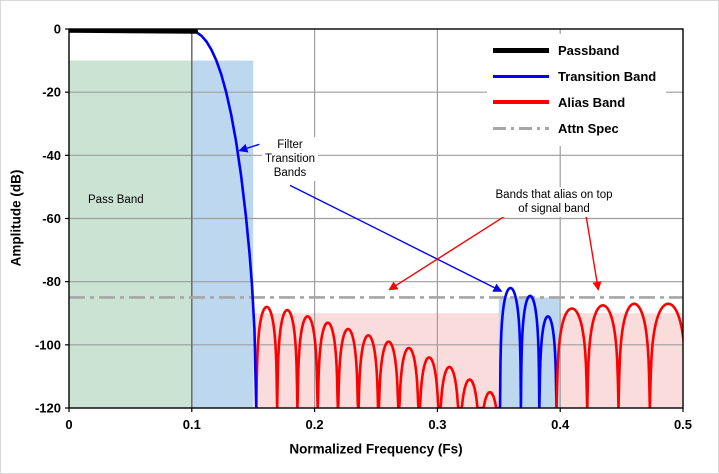  Describe the element at coordinates (116, 200) in the screenshot. I see `pass-band-label: Pass Band` at that location.